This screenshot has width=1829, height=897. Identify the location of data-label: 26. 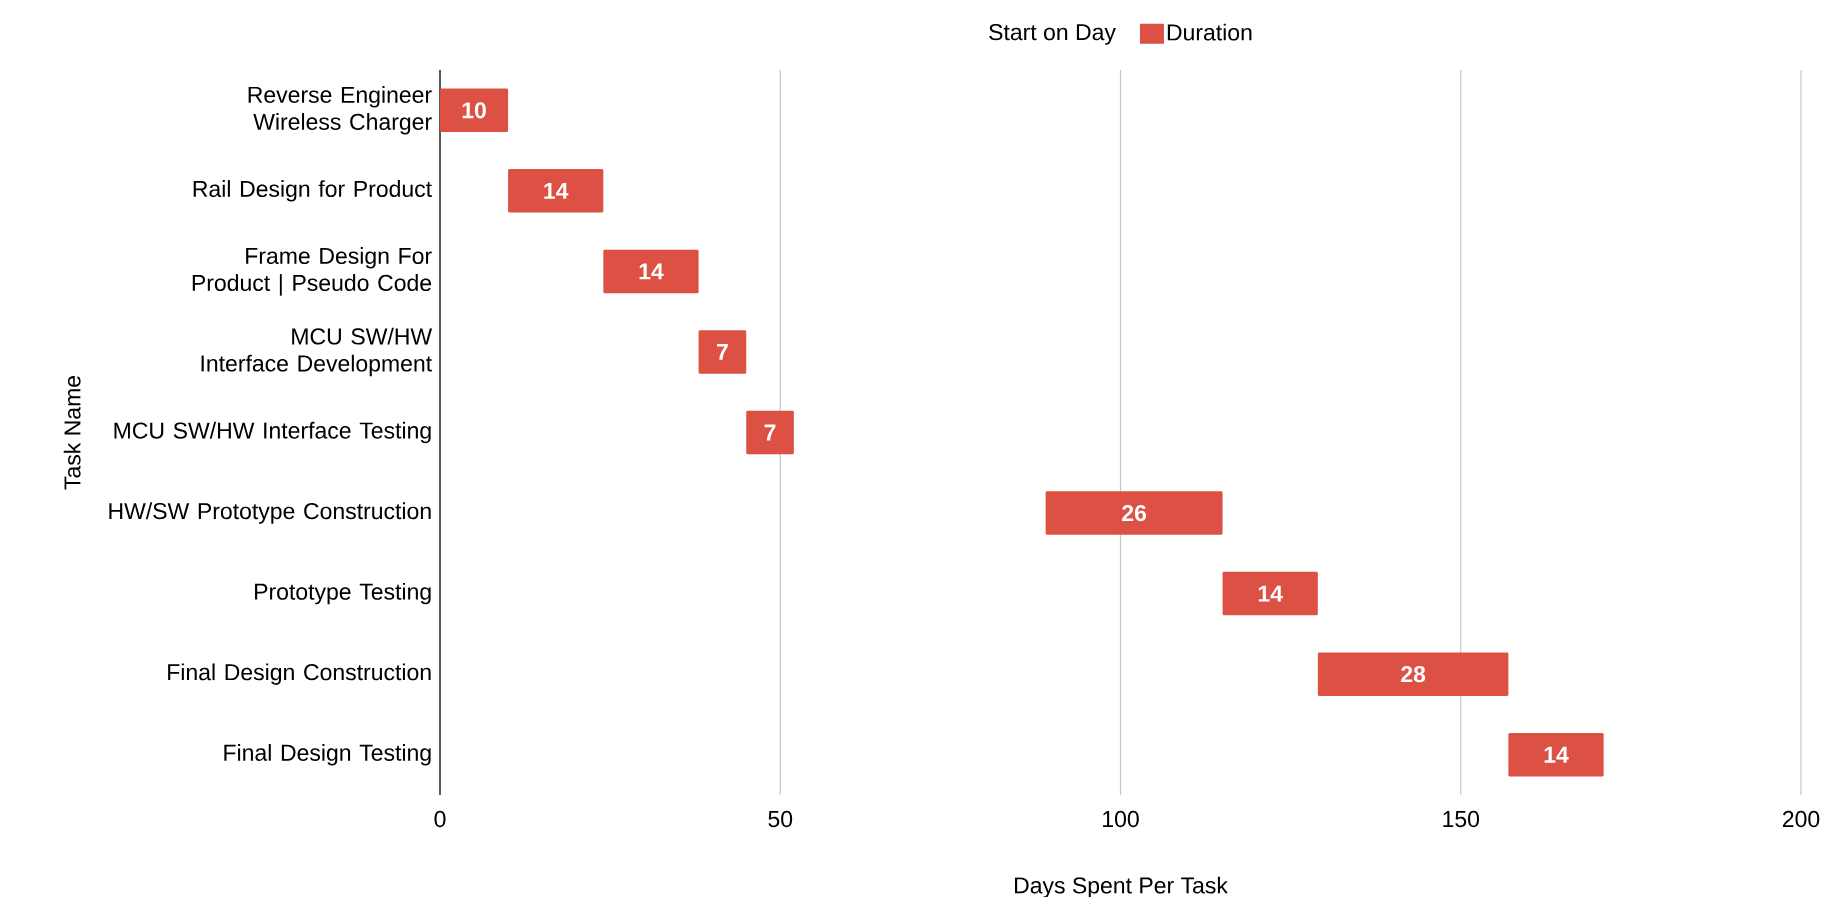
(1134, 513).